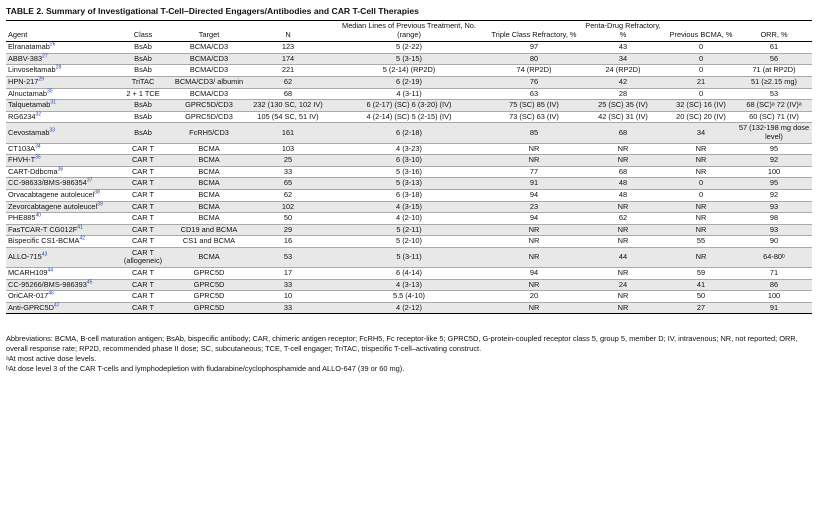  What do you see at coordinates (29, 105) in the screenshot?
I see `agent-name: Talquetamab` at bounding box center [29, 105].